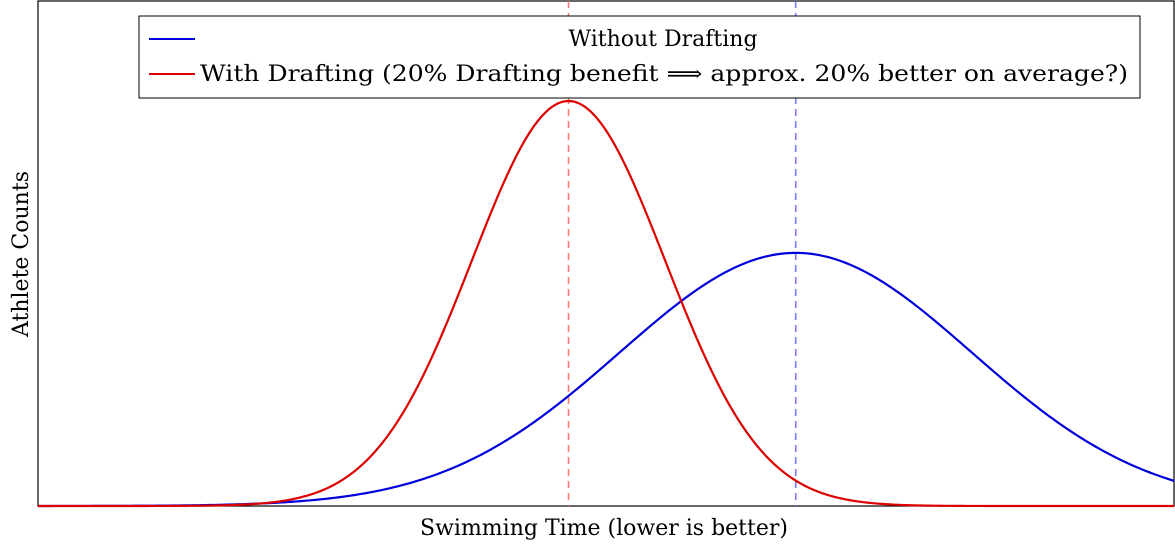 The image size is (1175, 553). Describe the element at coordinates (662, 39) in the screenshot. I see `legend-label-without-drafting: Without Drafting` at that location.